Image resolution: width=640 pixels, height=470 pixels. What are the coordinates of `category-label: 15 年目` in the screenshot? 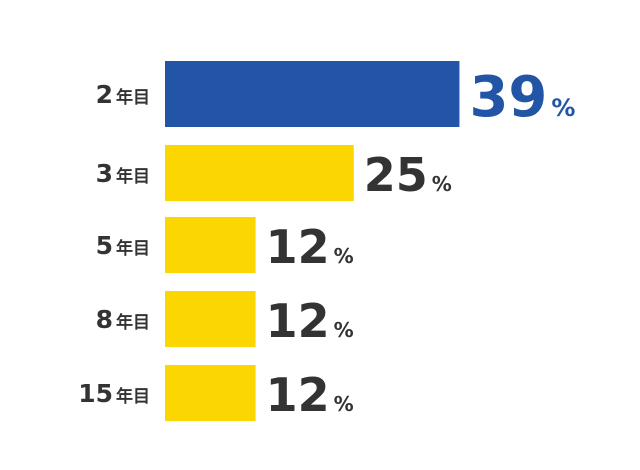 It's located at (114, 393).